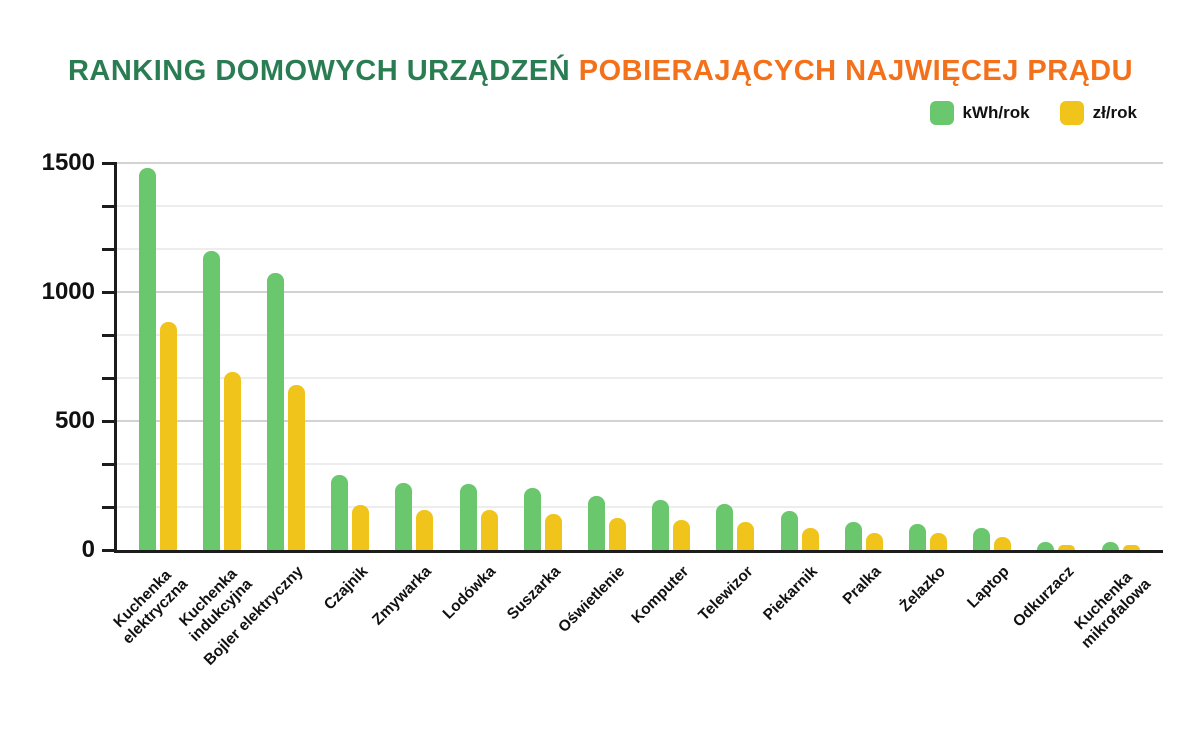 Image resolution: width=1201 pixels, height=741 pixels. What do you see at coordinates (323, 71) in the screenshot?
I see `chart-title-green-part: RANKING DOMOWYCH URZĄDZEŃ` at bounding box center [323, 71].